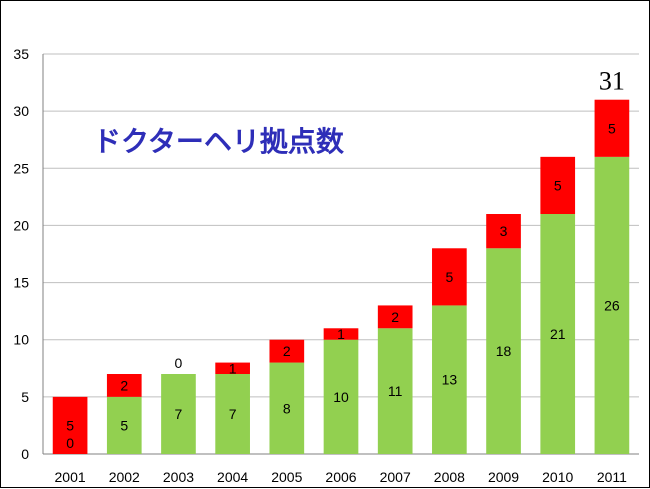 This screenshot has height=489, width=650. What do you see at coordinates (21, 340) in the screenshot?
I see `y-tick-label: 10` at bounding box center [21, 340].